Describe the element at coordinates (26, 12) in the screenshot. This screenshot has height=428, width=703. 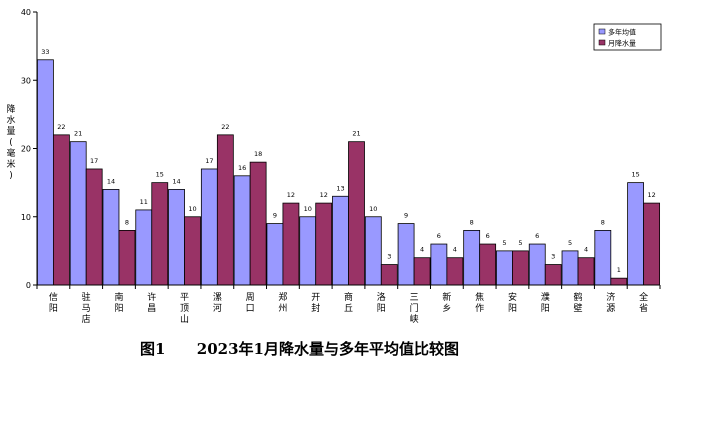
I see `y-tick-label: 40` at that location.